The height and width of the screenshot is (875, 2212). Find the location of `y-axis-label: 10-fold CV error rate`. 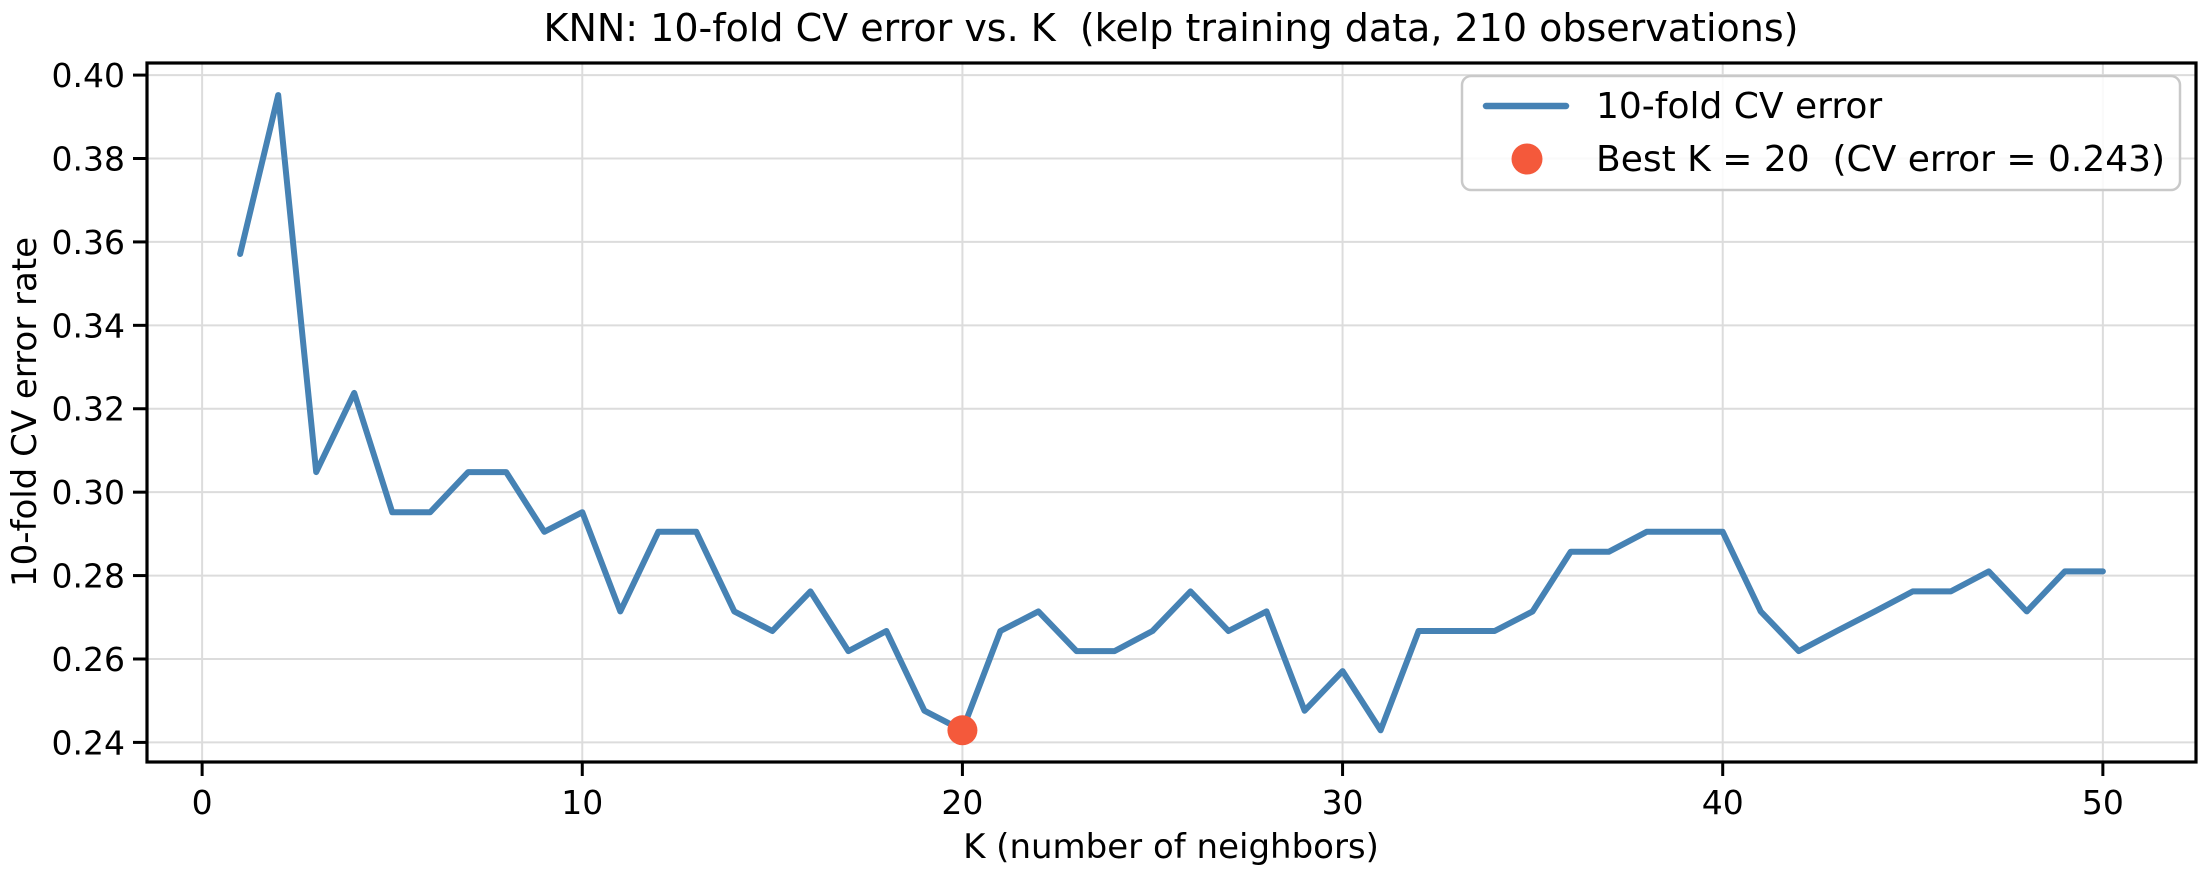

y-axis-label: 10-fold CV error rate is located at coordinates (25, 412).